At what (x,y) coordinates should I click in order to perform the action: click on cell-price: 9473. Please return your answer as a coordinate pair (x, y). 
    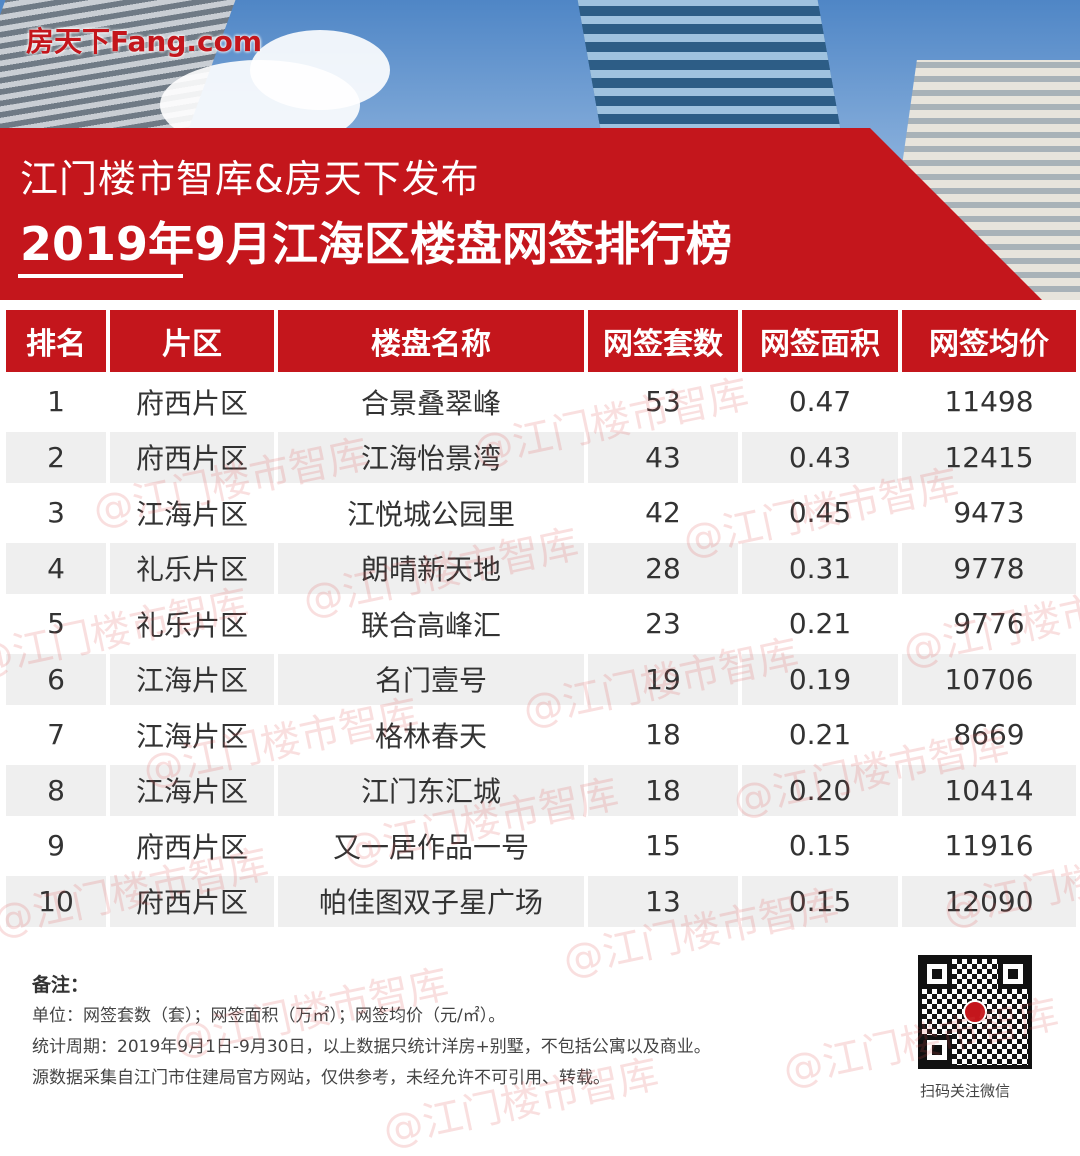
    Looking at the image, I should click on (989, 513).